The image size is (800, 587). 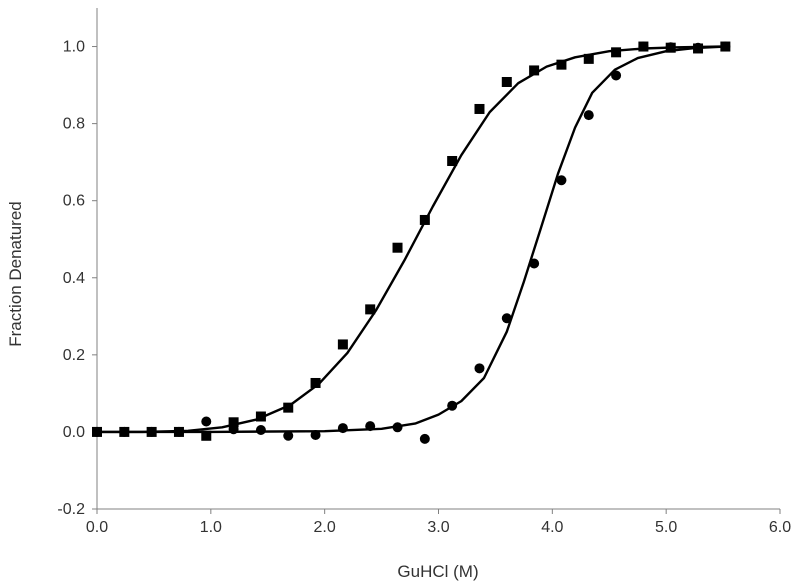 I want to click on x-tick-label: 6.0, so click(x=780, y=527).